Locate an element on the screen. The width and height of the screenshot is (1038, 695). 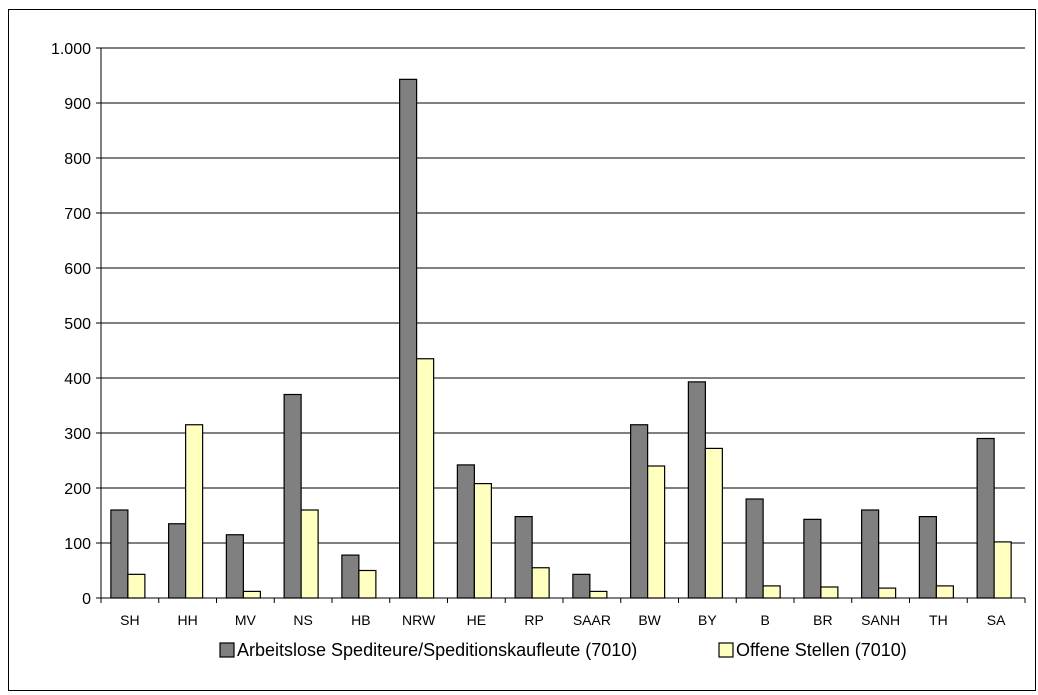
x-tick-label: NRW is located at coordinates (419, 620).